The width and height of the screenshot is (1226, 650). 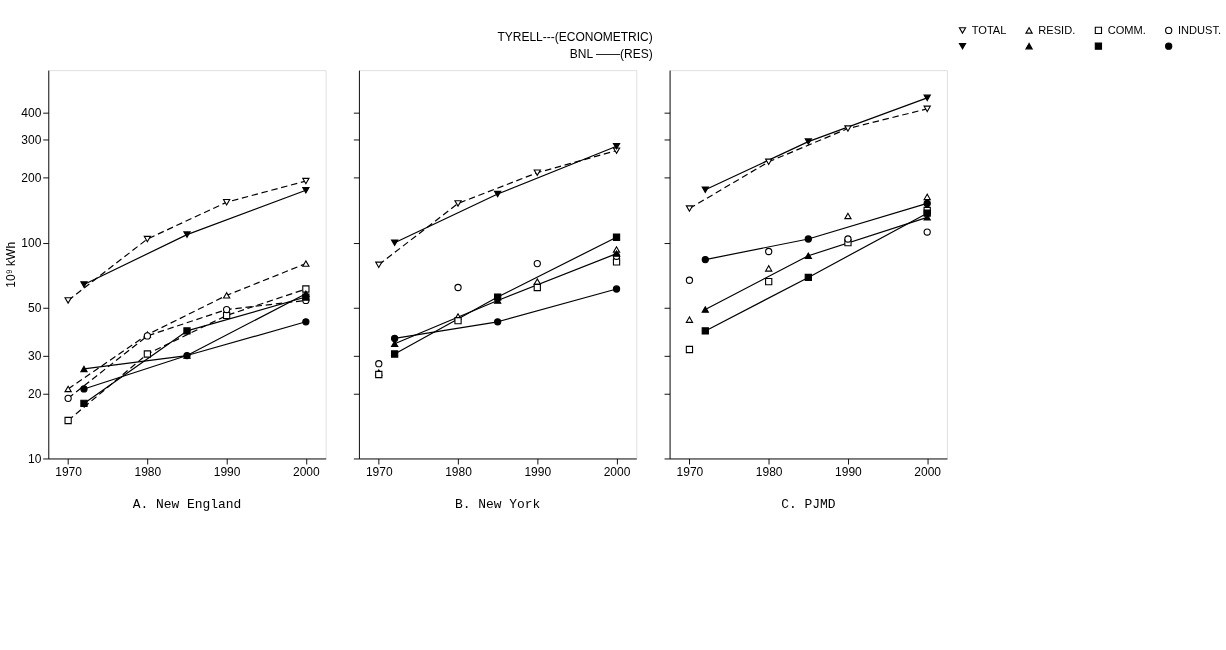 What do you see at coordinates (187, 505) in the screenshot?
I see `text: A. New England` at bounding box center [187, 505].